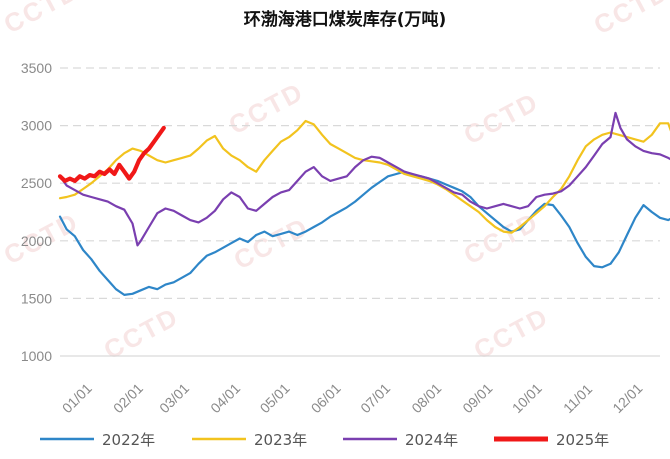 This screenshot has width=670, height=459. I want to click on y-tick-label: 2000, so click(36, 241).